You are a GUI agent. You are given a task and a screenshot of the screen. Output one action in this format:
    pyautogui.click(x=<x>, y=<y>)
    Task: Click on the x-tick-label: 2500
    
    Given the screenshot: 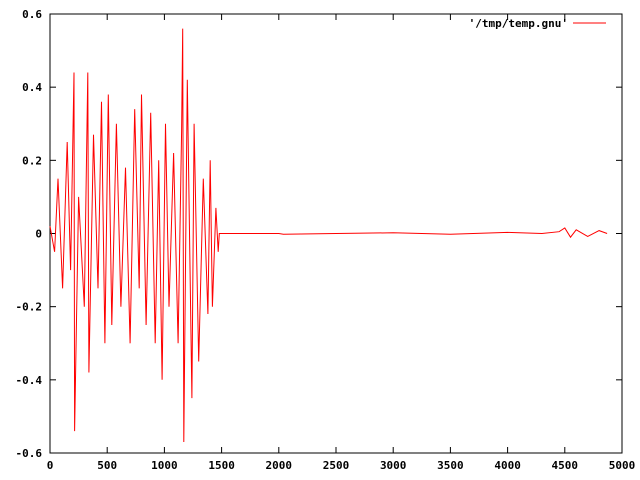 What is the action you would take?
    pyautogui.click(x=336, y=465)
    